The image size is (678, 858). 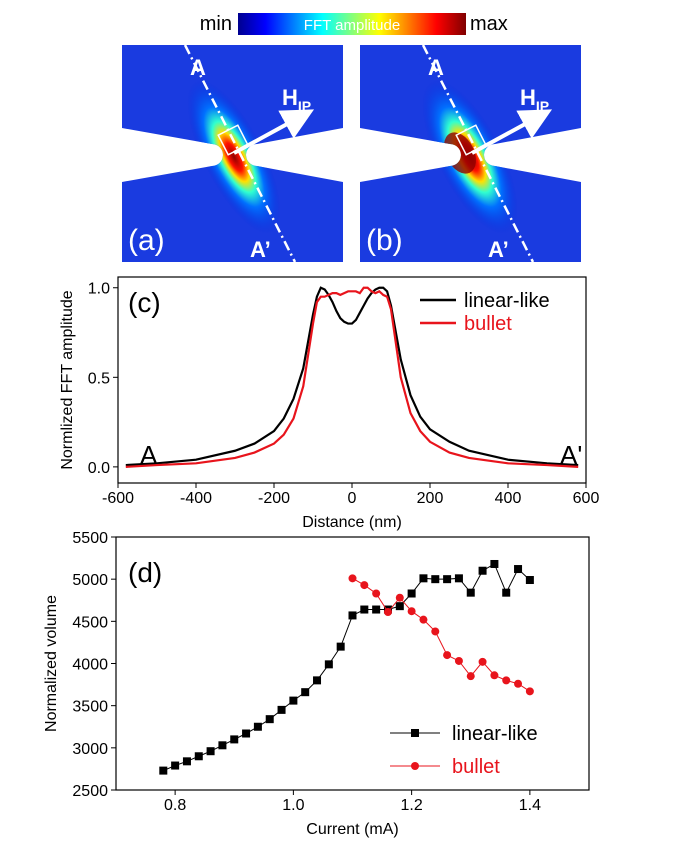 I want to click on colorbar, so click(x=352, y=24).